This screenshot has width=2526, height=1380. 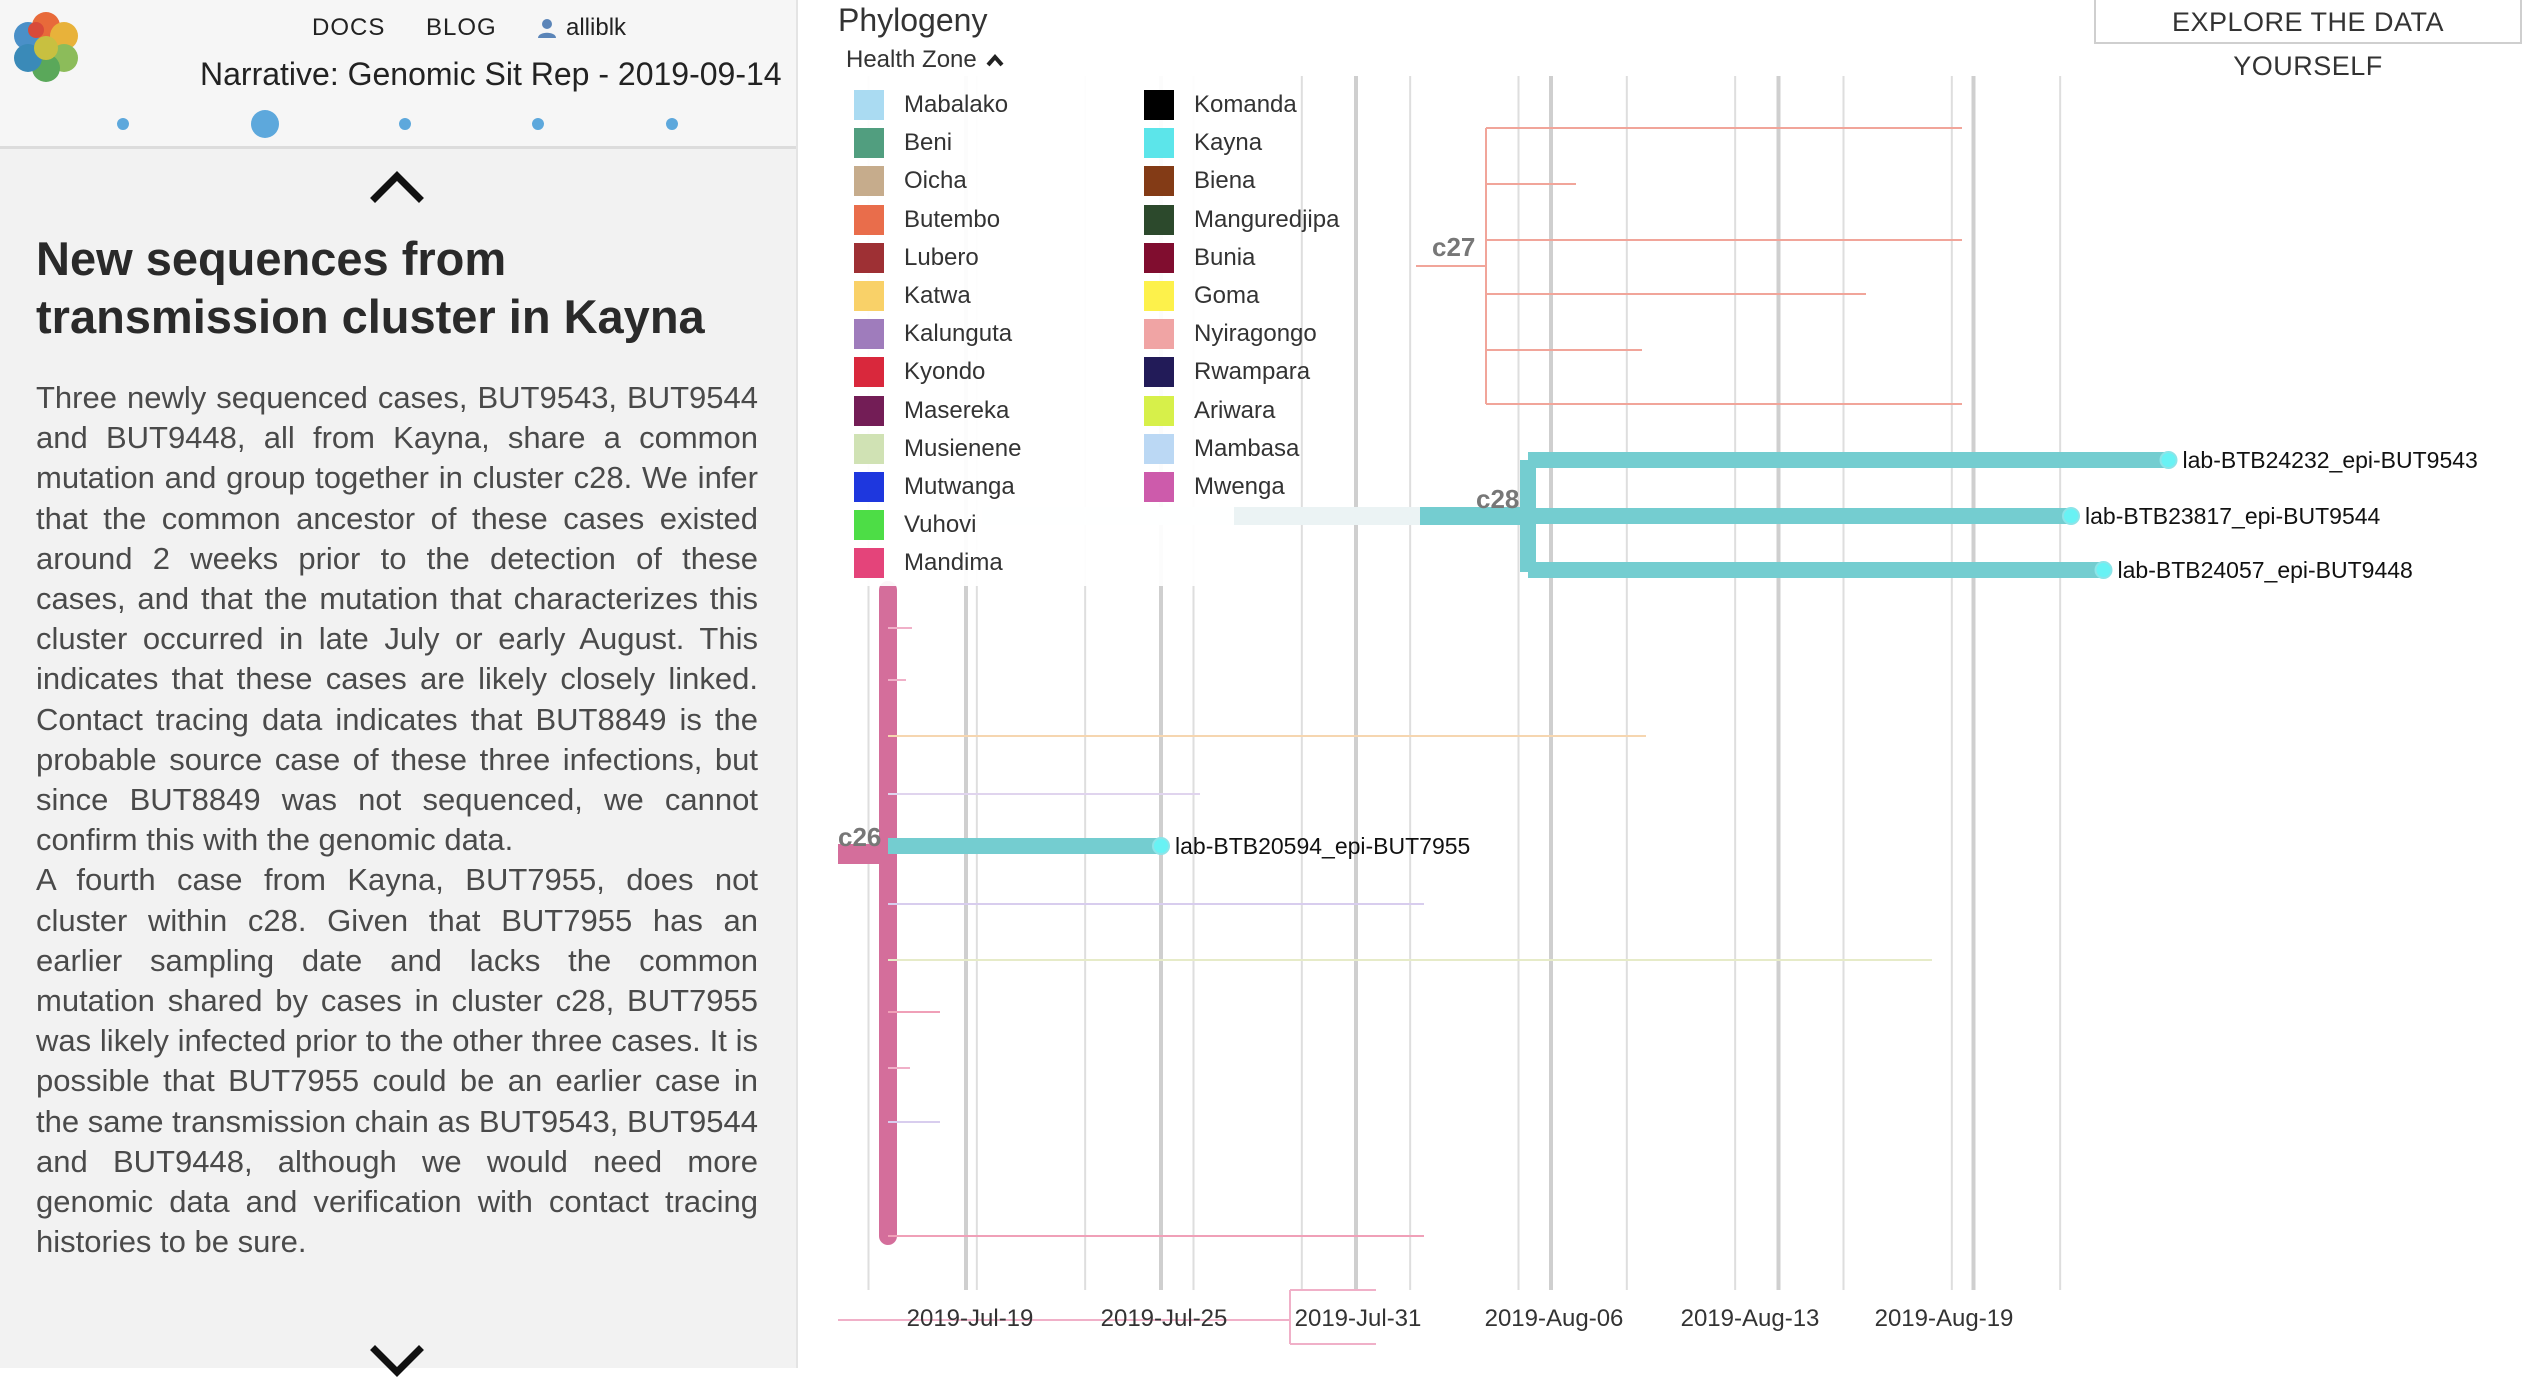 I want to click on legend-item: Butembo, so click(x=927, y=220).